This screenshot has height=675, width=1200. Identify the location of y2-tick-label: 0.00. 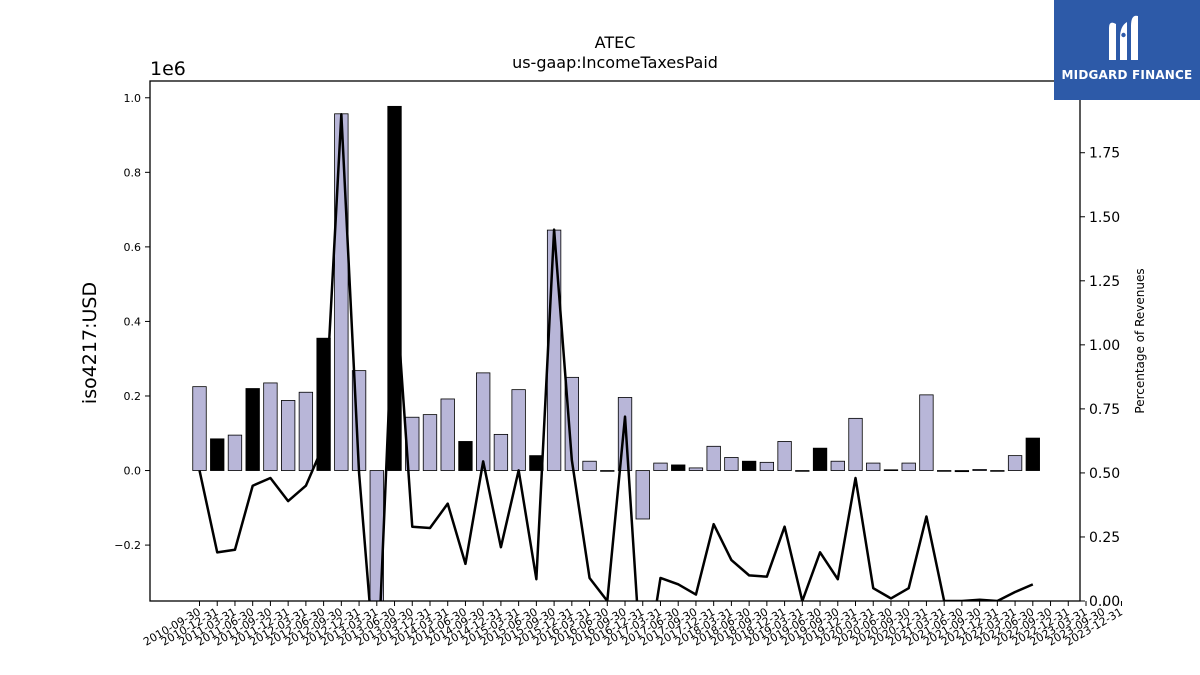
(1104, 602).